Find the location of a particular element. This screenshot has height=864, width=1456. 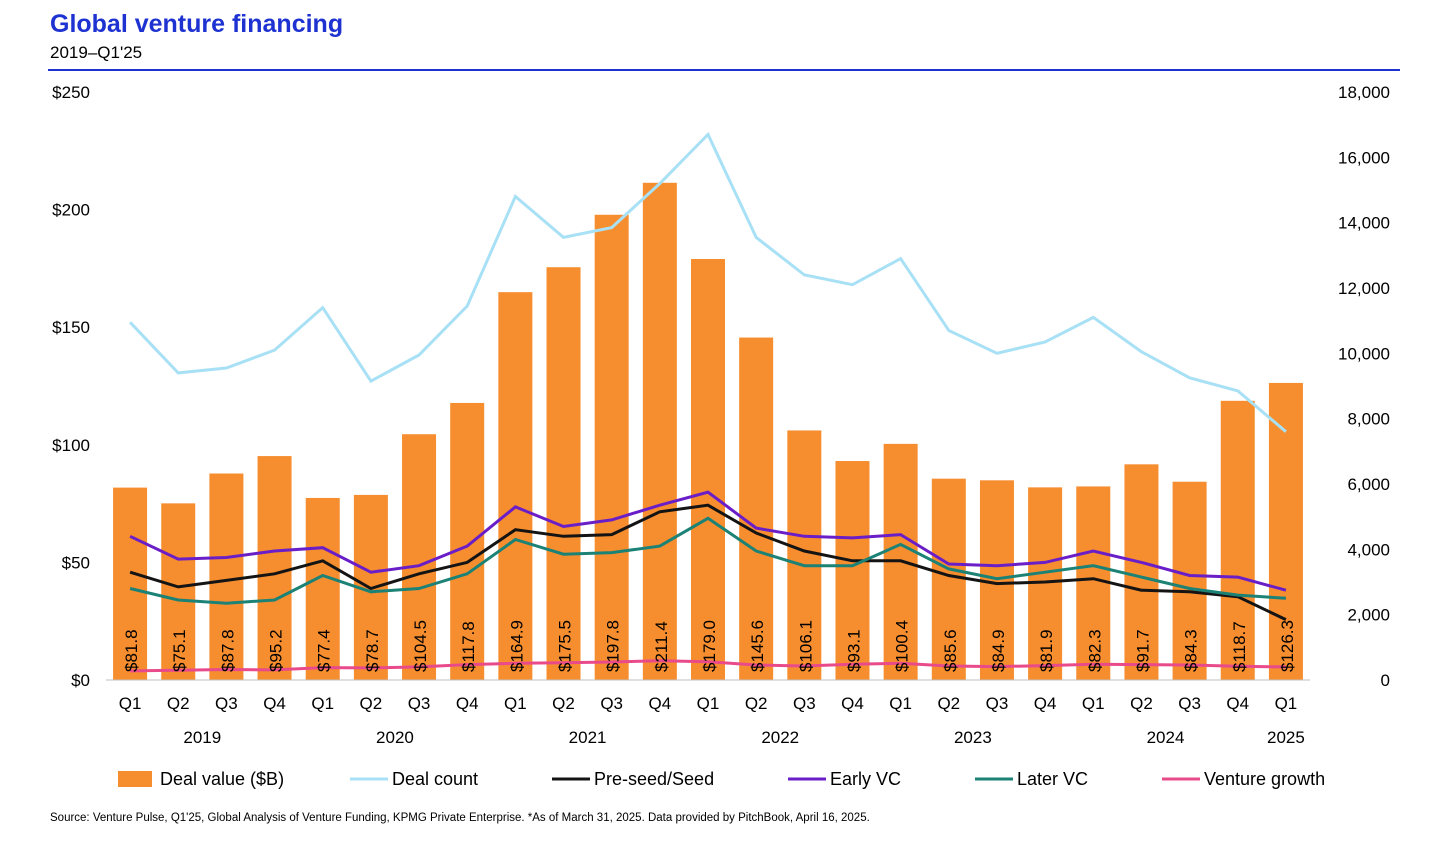

line-pre-seed-seed is located at coordinates (708, 562).